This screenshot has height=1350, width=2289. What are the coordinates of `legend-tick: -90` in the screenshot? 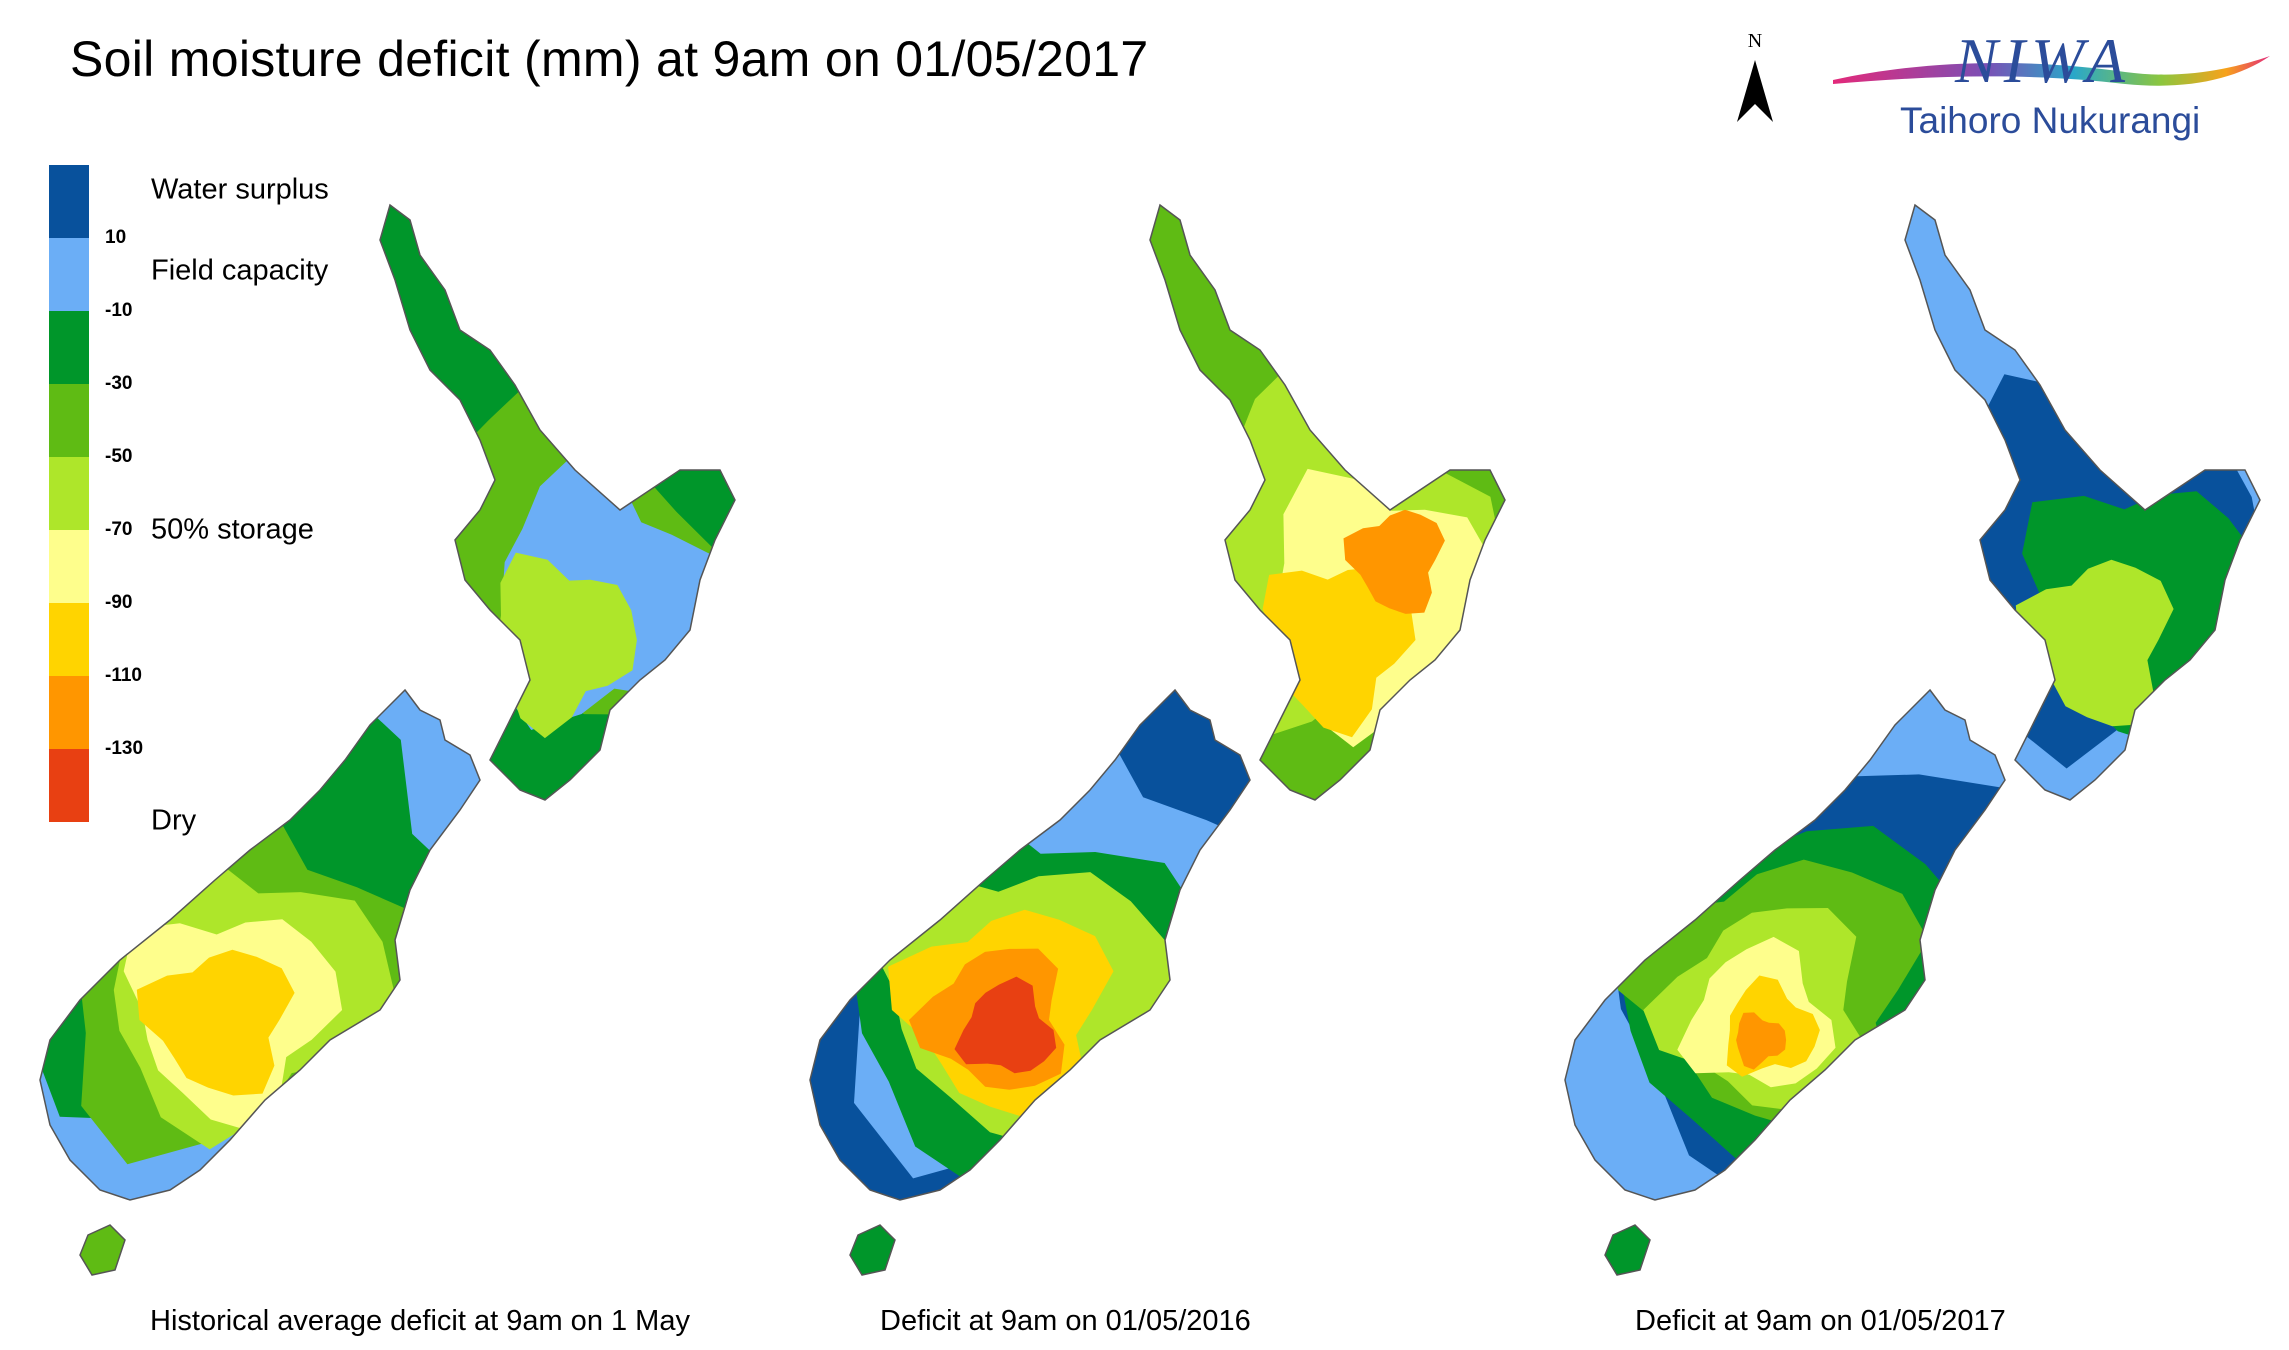 It's located at (119, 602).